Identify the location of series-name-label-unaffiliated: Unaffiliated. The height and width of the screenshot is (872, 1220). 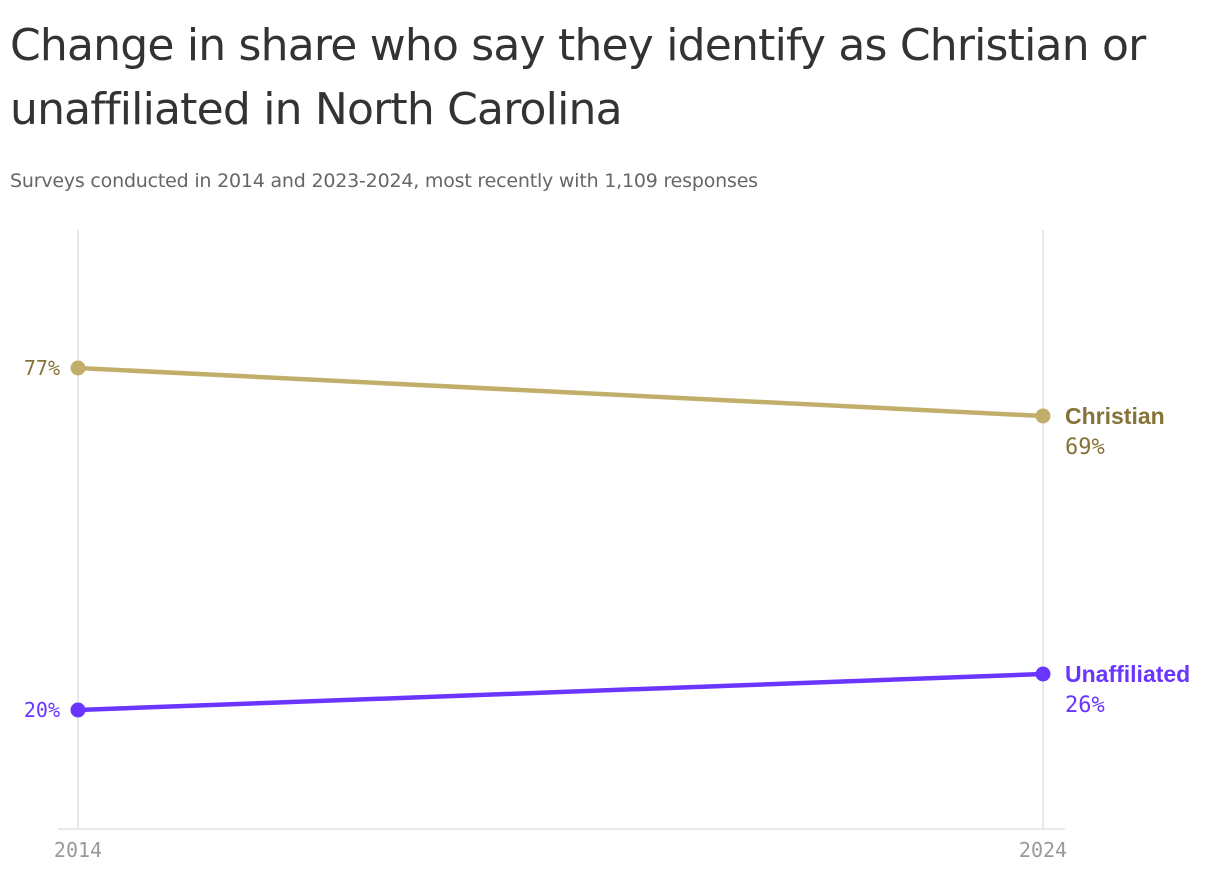
(1127, 674).